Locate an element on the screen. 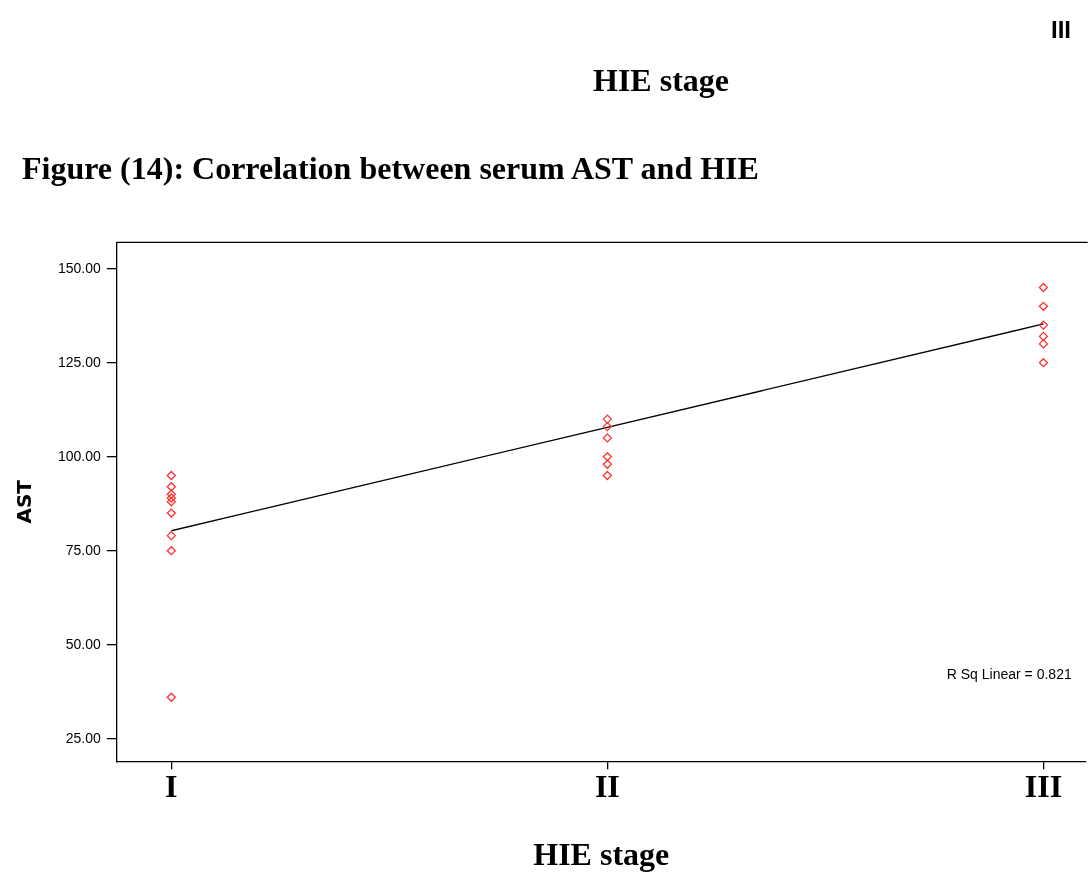  text: III is located at coordinates (1060, 30).